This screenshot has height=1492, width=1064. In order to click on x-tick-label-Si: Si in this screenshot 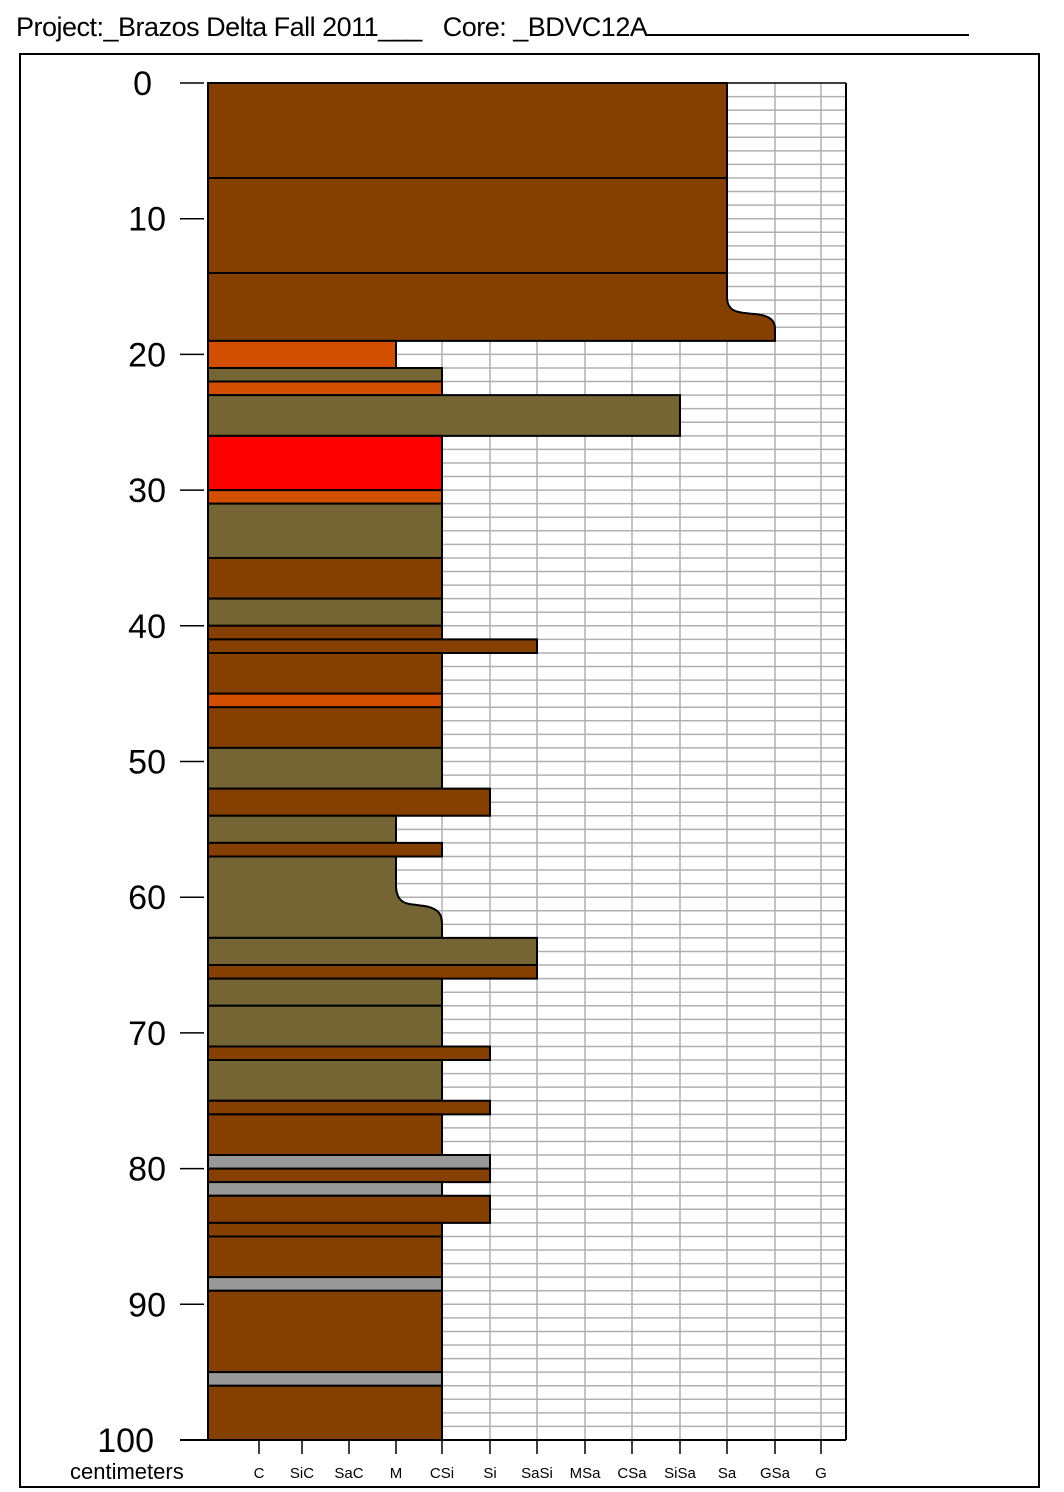, I will do `click(489, 1473)`.